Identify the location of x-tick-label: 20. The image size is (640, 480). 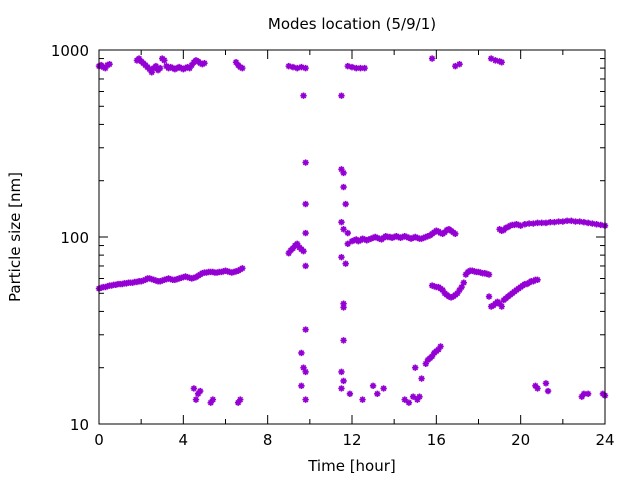
(520, 440).